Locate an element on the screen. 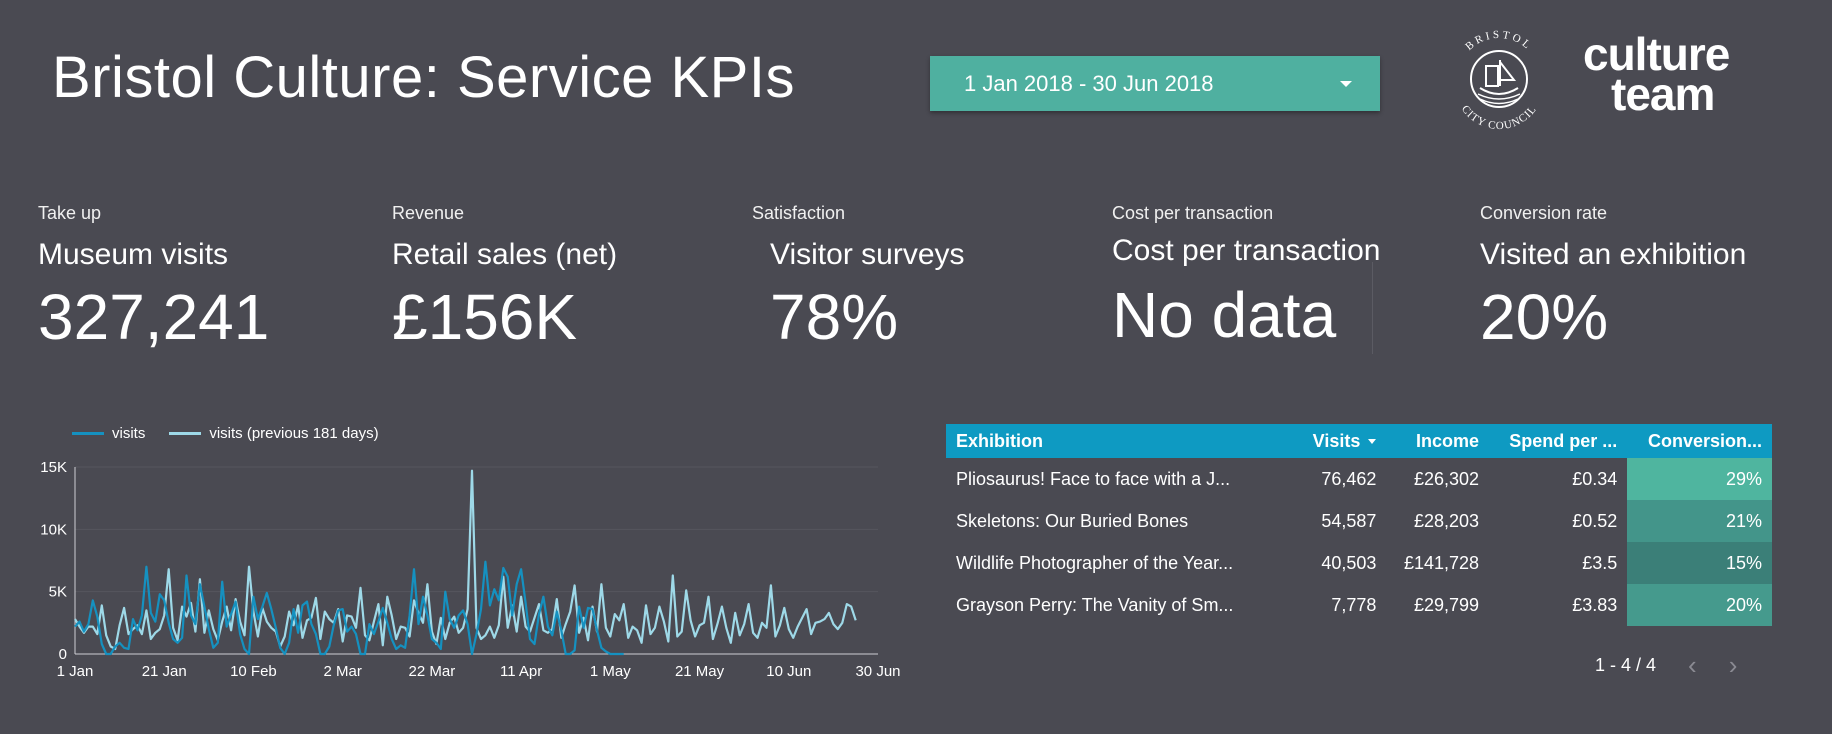 The width and height of the screenshot is (1832, 734). kpi-name: Museum visits is located at coordinates (133, 254).